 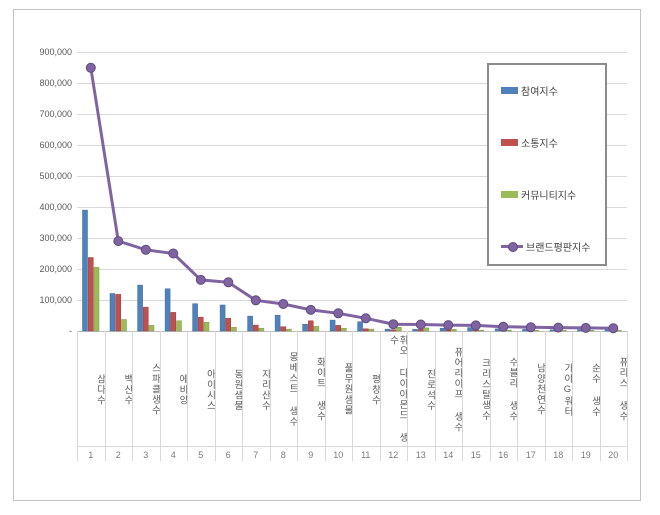 What do you see at coordinates (393, 455) in the screenshot?
I see `rank-number: 12` at bounding box center [393, 455].